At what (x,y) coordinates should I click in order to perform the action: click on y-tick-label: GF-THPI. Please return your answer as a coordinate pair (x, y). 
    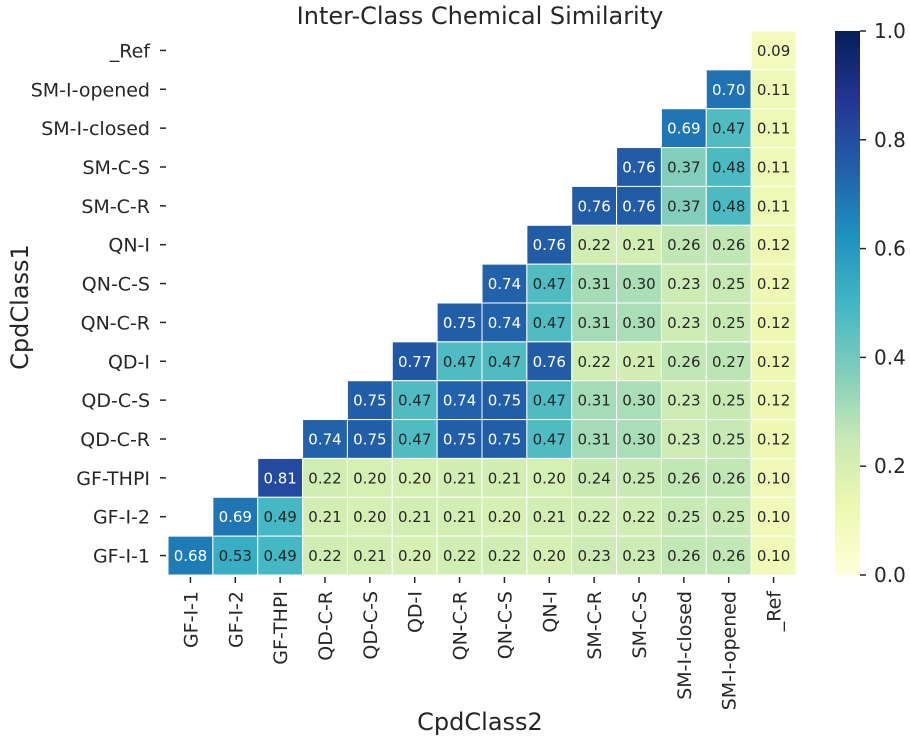
    Looking at the image, I should click on (113, 479).